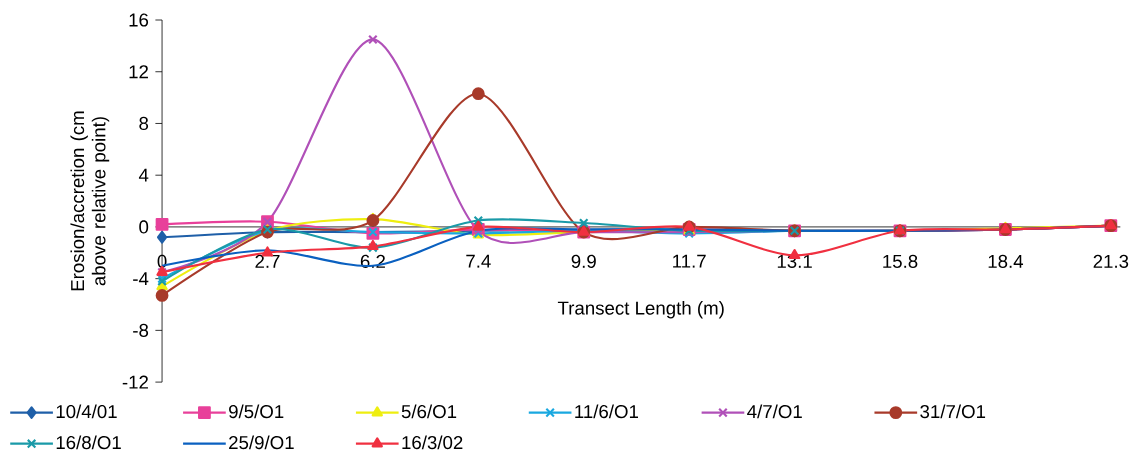 Image resolution: width=1143 pixels, height=468 pixels. What do you see at coordinates (256, 411) in the screenshot?
I see `legend-label: 9/5/O1` at bounding box center [256, 411].